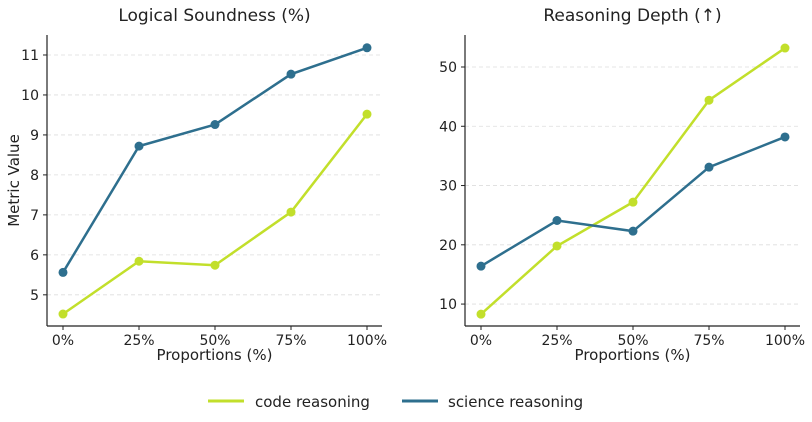 This screenshot has width=812, height=422. What do you see at coordinates (448, 246) in the screenshot?
I see `y-tick-label: 20` at bounding box center [448, 246].